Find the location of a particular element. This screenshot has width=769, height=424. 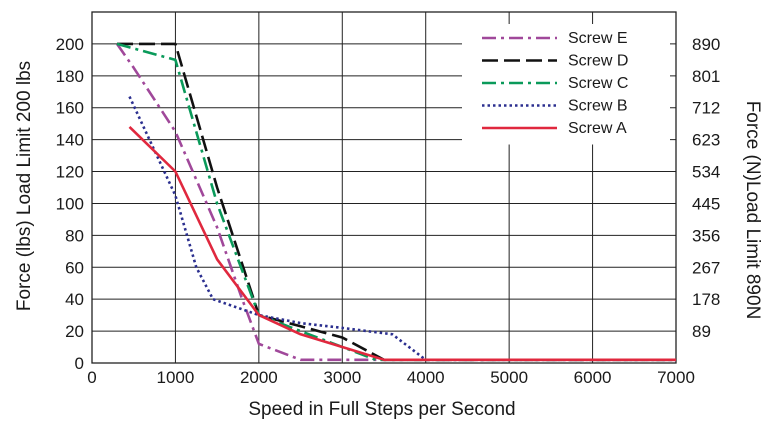

y2-tick-label: 890 is located at coordinates (706, 44).